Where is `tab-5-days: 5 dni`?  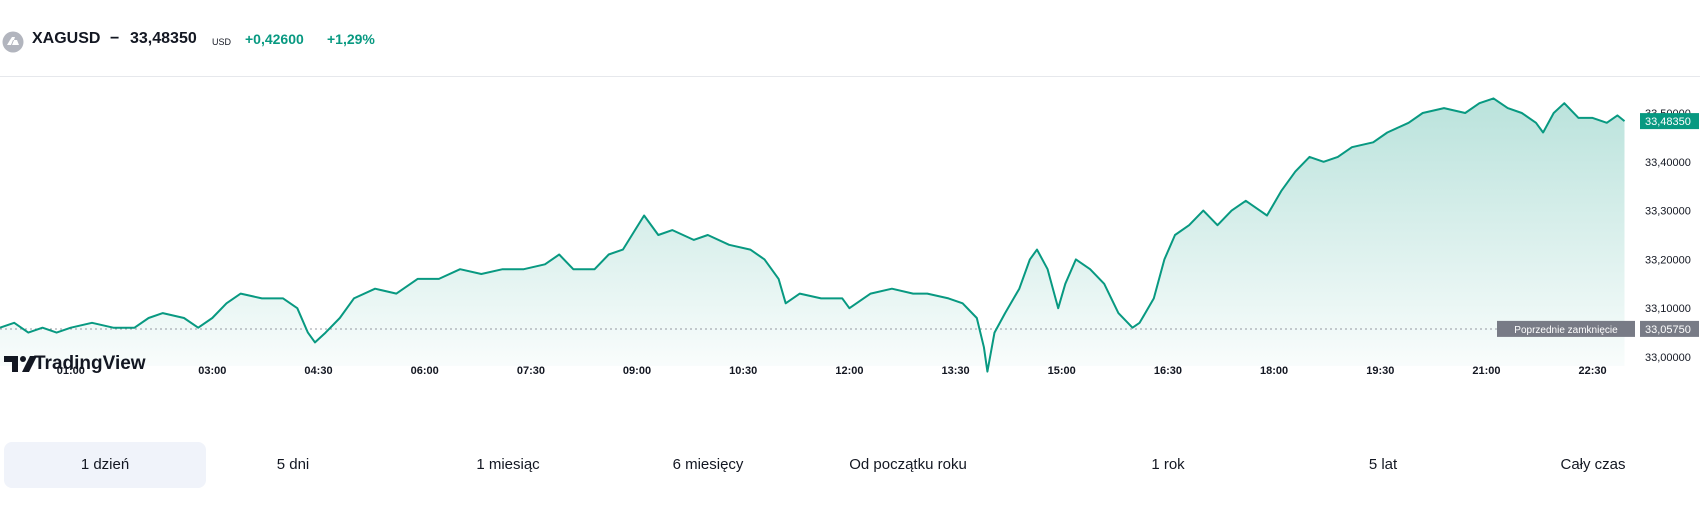 tab-5-days: 5 dni is located at coordinates (293, 464).